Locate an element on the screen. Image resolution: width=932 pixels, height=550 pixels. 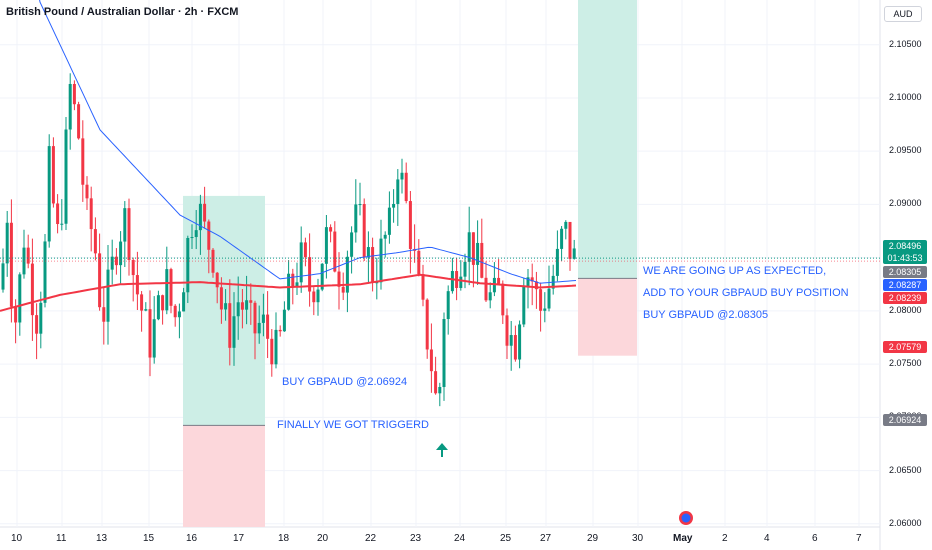
x-tick-label: 23 is located at coordinates (416, 538).